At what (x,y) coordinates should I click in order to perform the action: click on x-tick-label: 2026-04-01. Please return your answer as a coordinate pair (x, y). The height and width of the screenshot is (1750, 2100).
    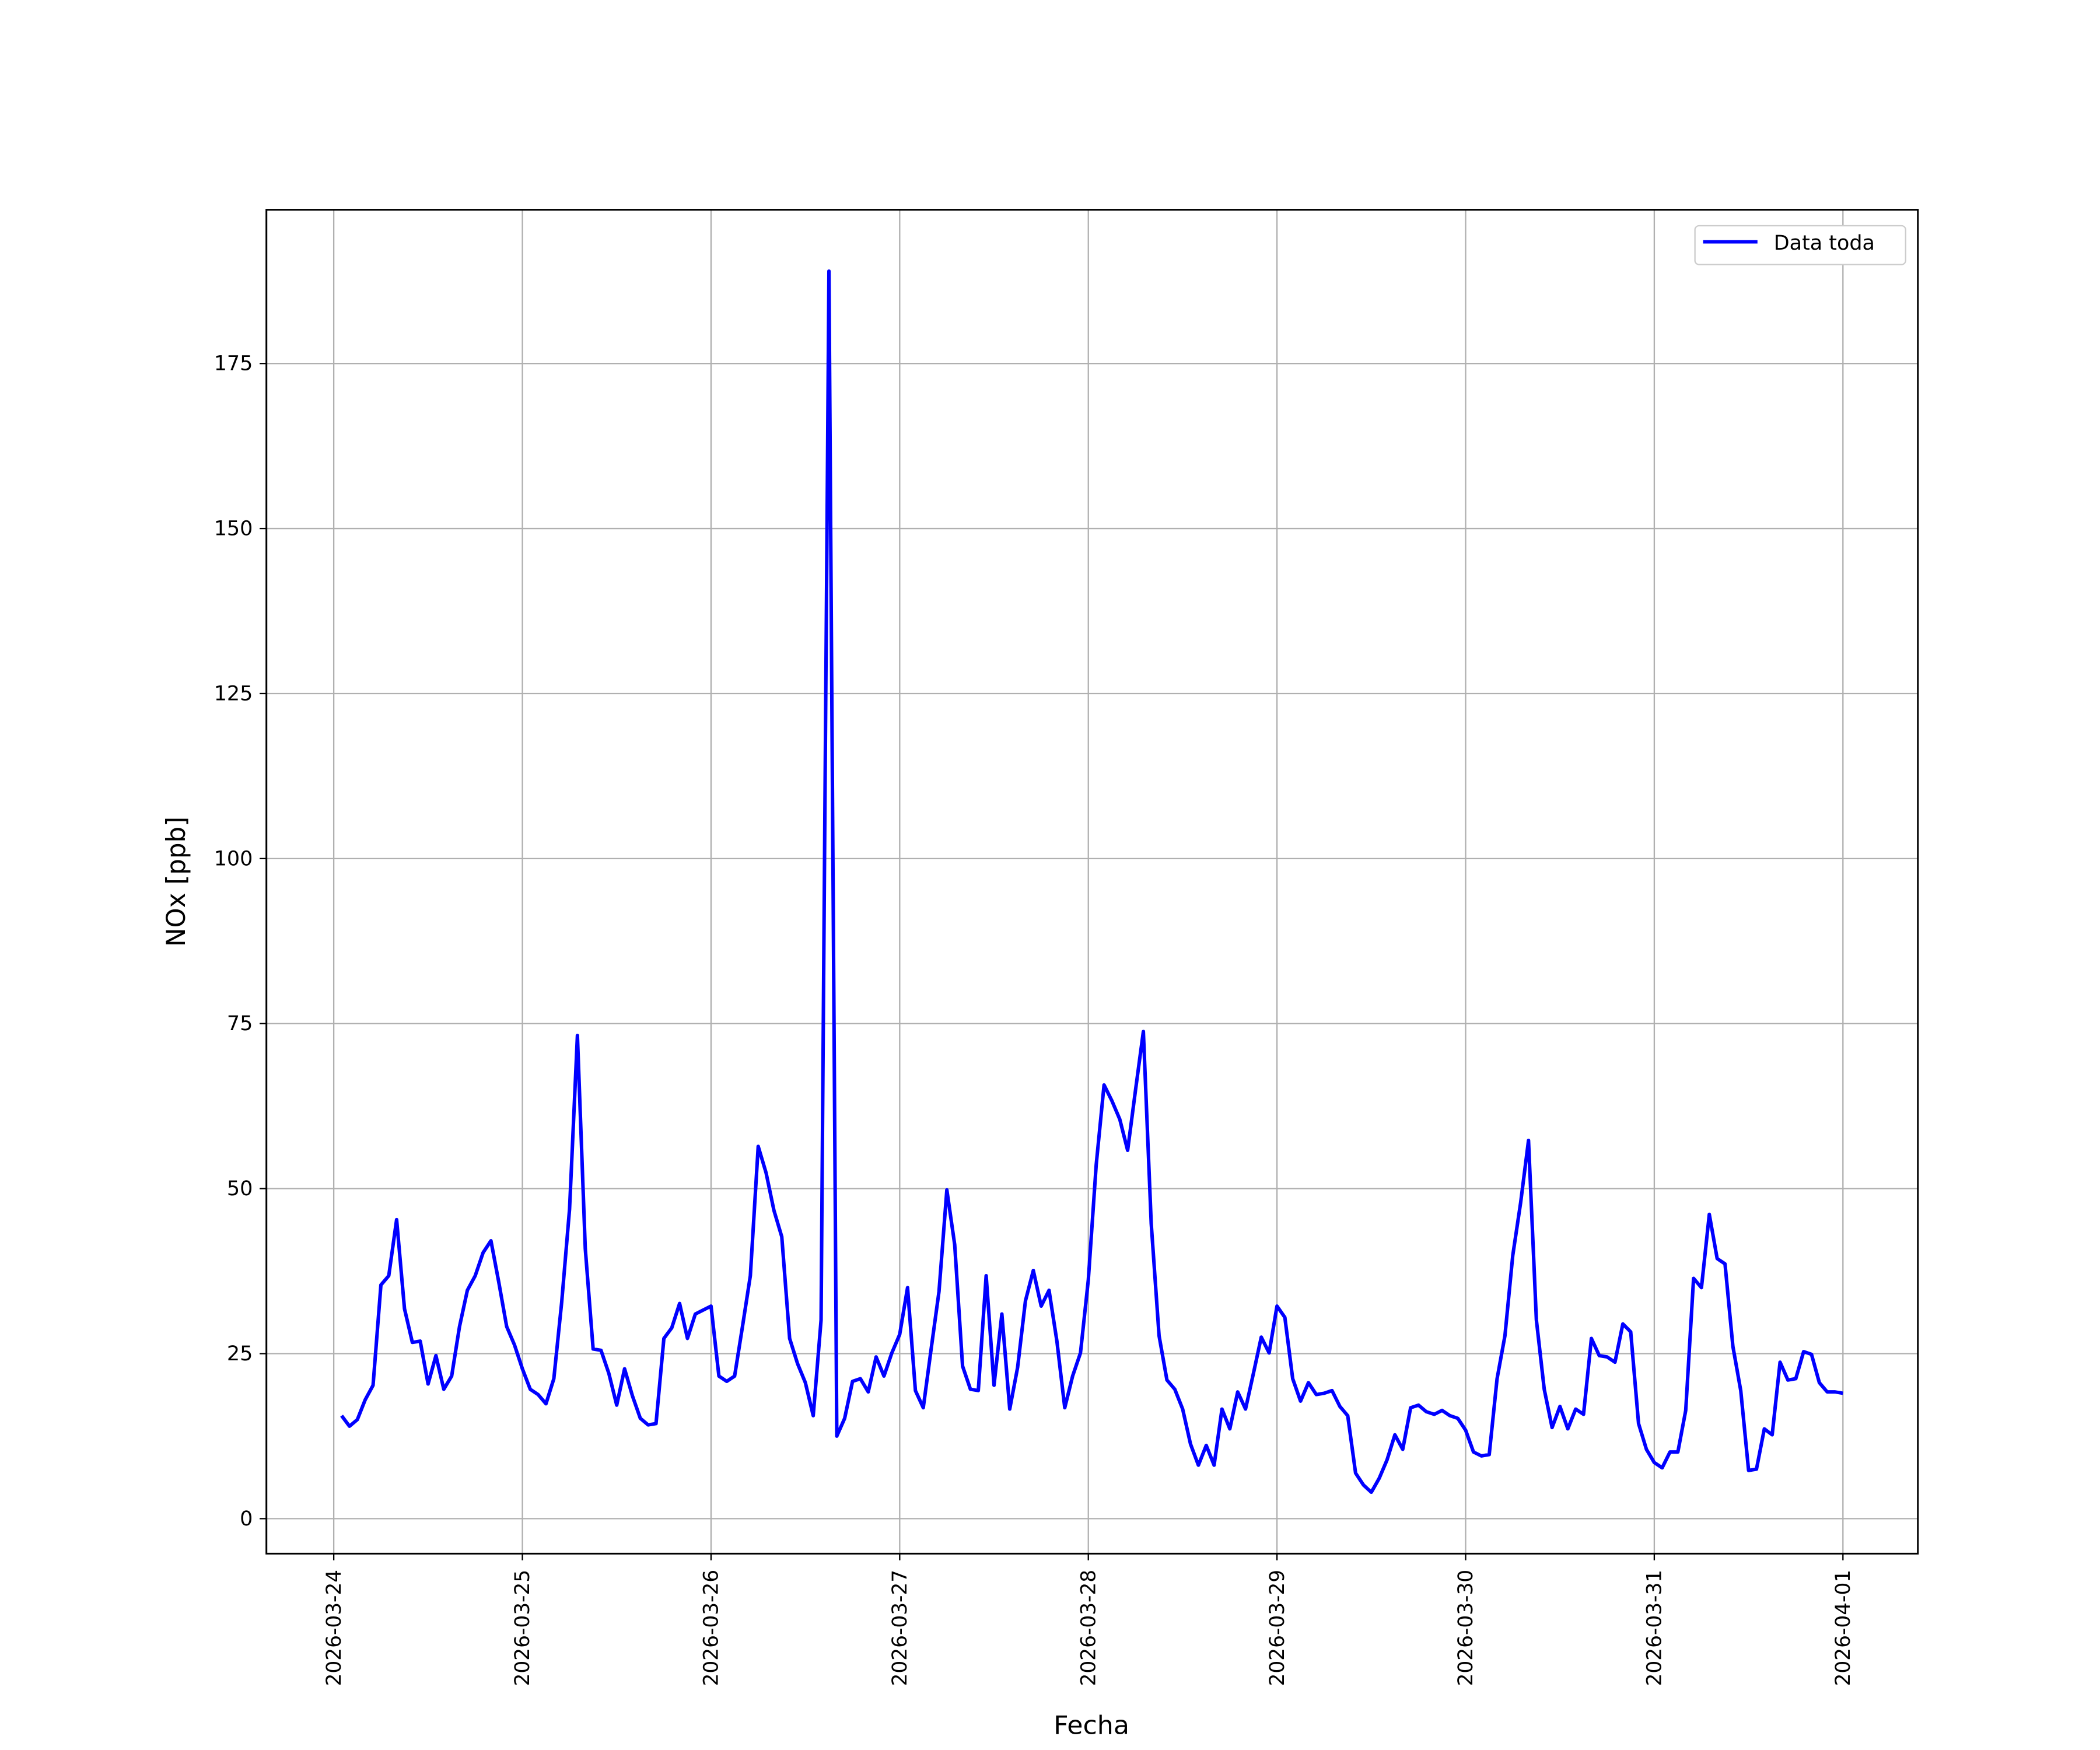
    Looking at the image, I should click on (1843, 1628).